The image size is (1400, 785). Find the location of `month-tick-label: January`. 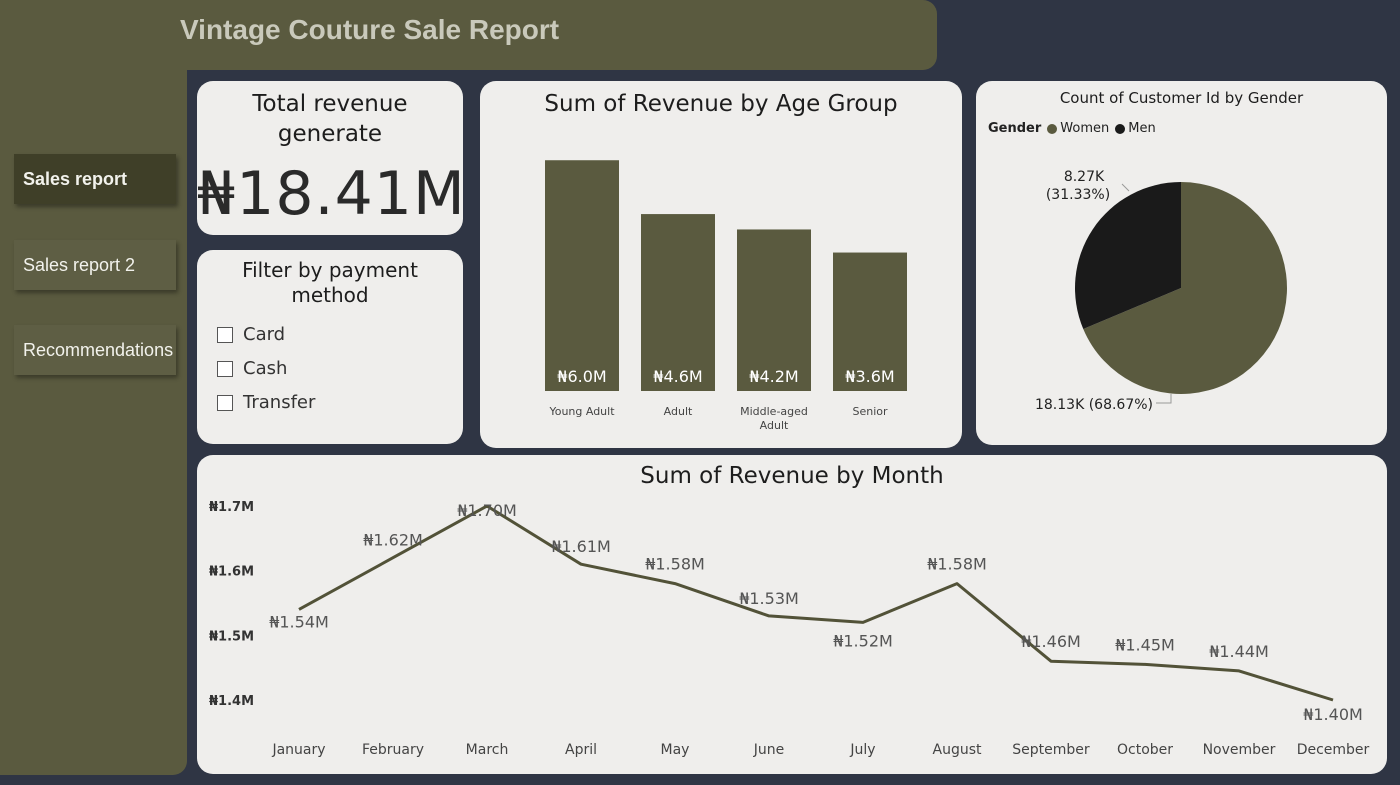

month-tick-label: January is located at coordinates (298, 750).